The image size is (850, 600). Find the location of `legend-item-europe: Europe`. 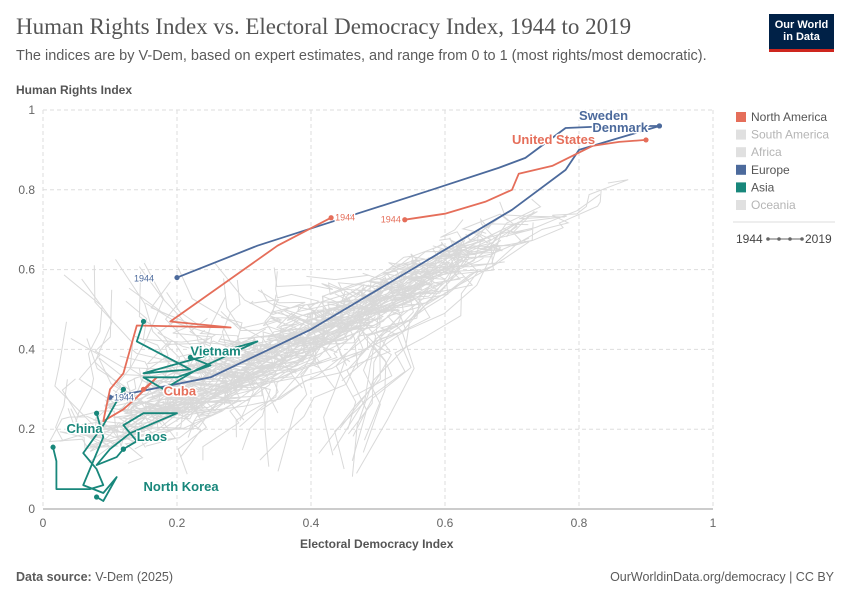

legend-item-europe: Europe is located at coordinates (763, 170).